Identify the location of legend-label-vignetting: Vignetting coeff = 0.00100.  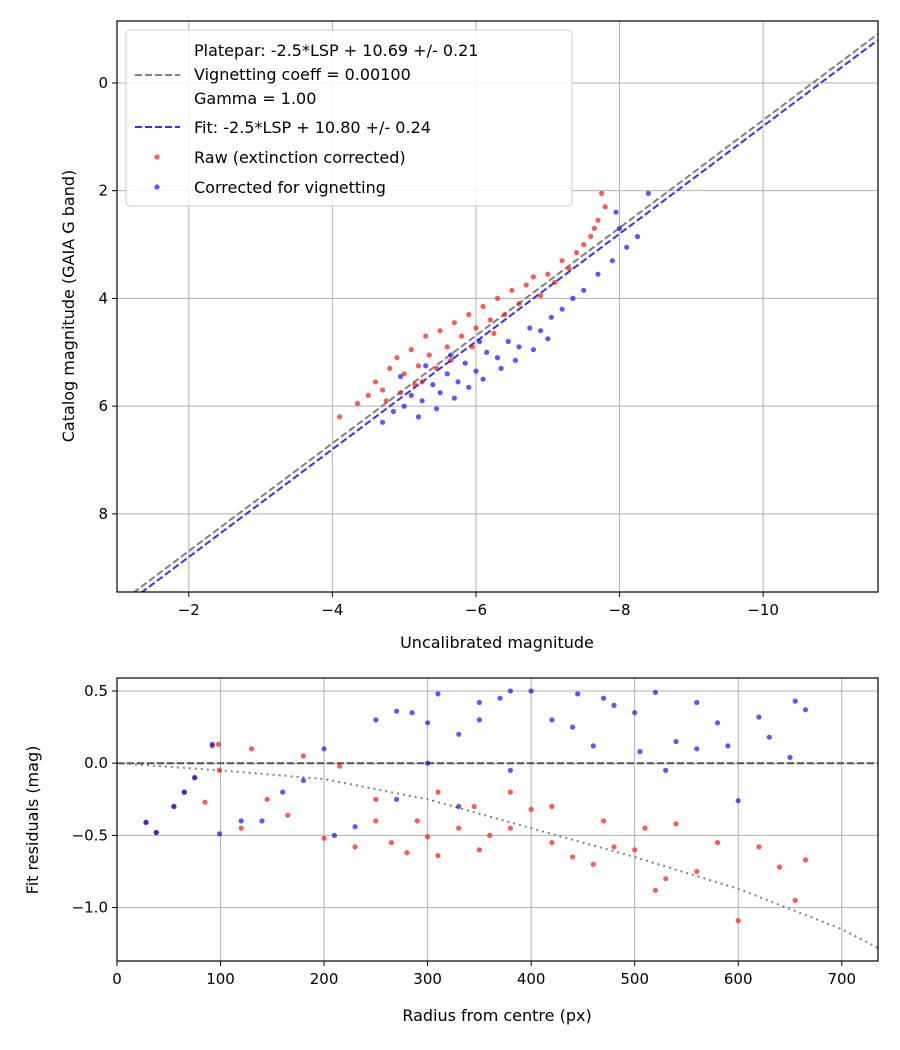
(302, 74).